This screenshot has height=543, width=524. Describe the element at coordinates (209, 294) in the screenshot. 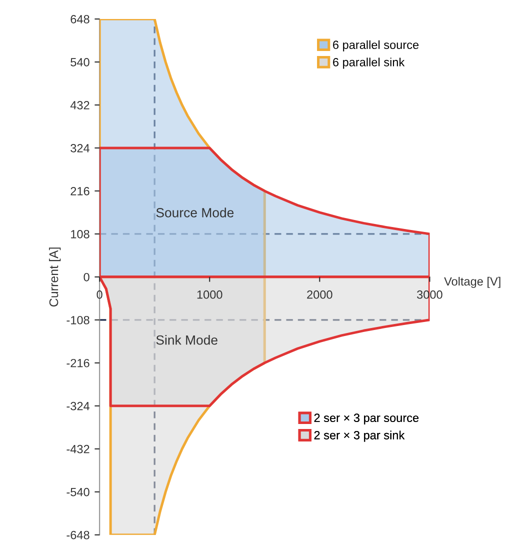

I see `x-tick-label: 1000` at that location.